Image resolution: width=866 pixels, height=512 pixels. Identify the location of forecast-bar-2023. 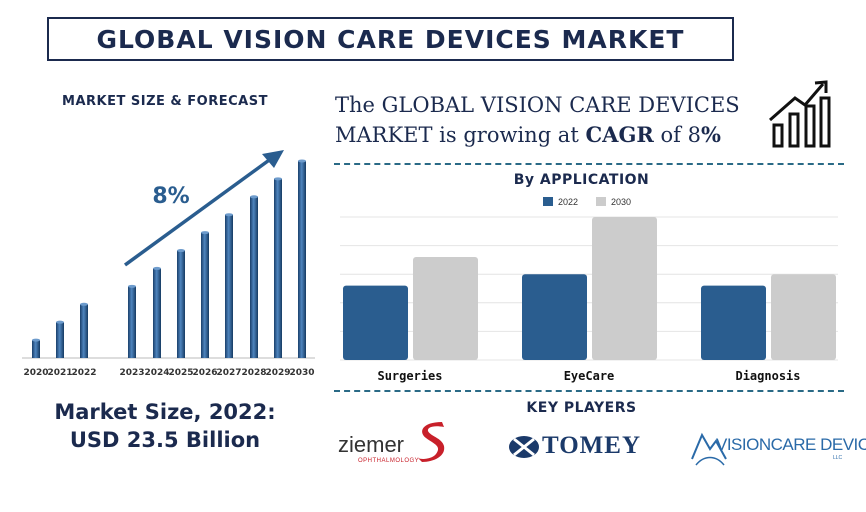
(132, 322).